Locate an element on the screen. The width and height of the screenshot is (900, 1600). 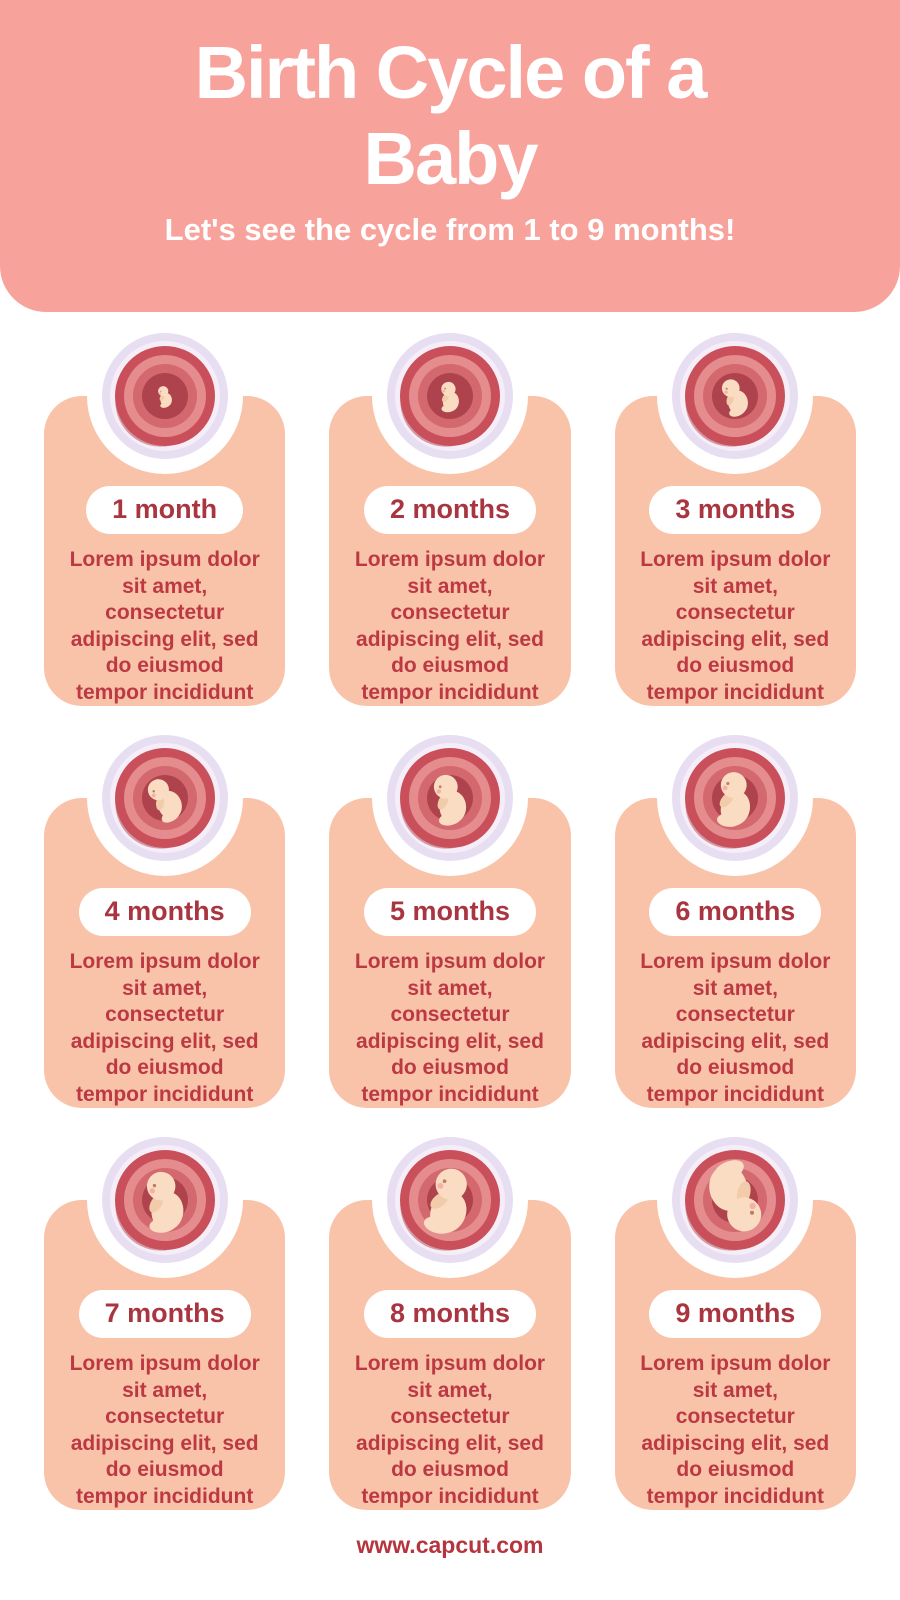
month-label: 1 month is located at coordinates (165, 509).